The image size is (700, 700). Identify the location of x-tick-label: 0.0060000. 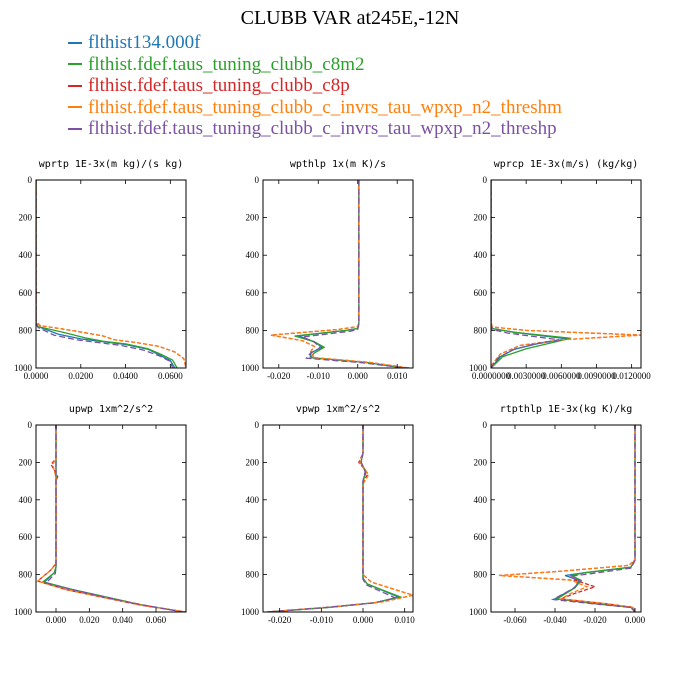
(561, 376).